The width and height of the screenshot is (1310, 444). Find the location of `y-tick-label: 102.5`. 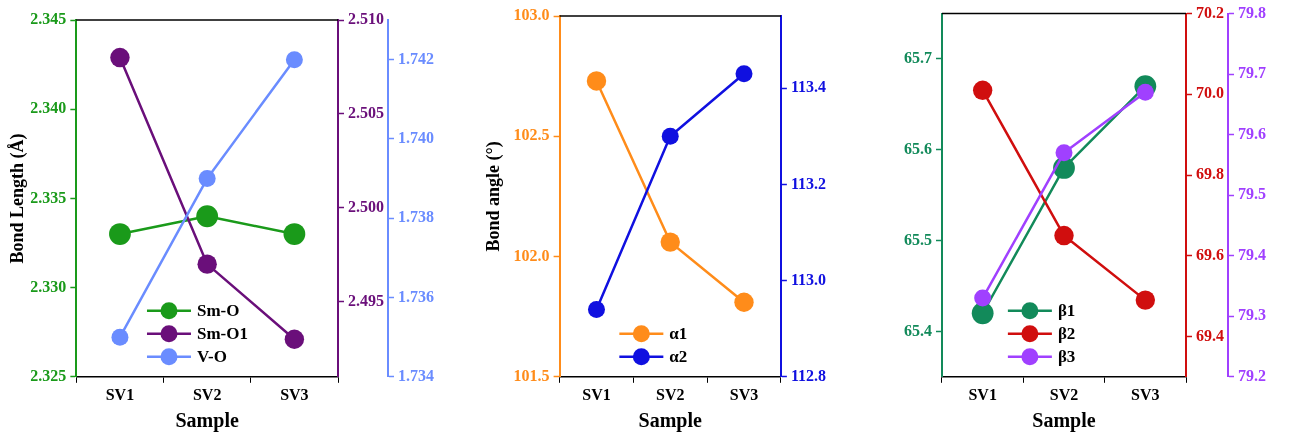

y-tick-label: 102.5 is located at coordinates (531, 135).